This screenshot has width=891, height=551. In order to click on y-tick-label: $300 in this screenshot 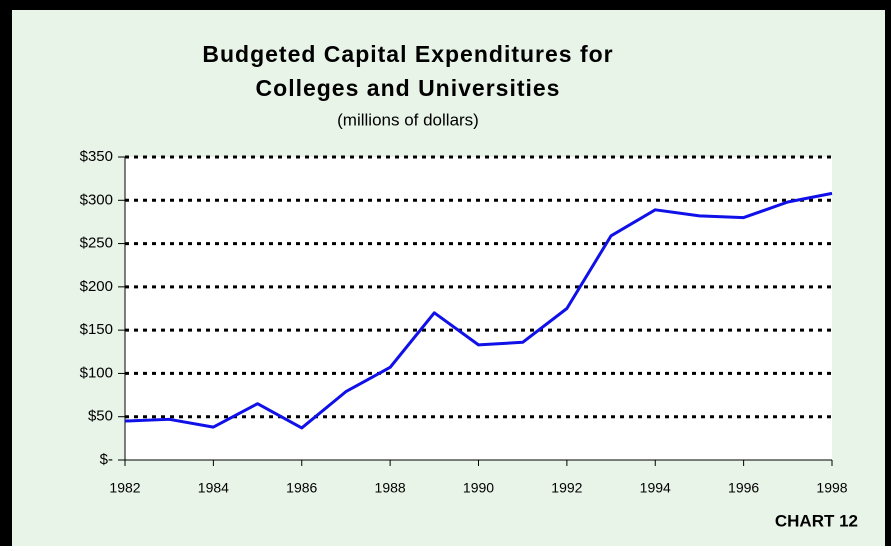, I will do `click(96, 199)`.